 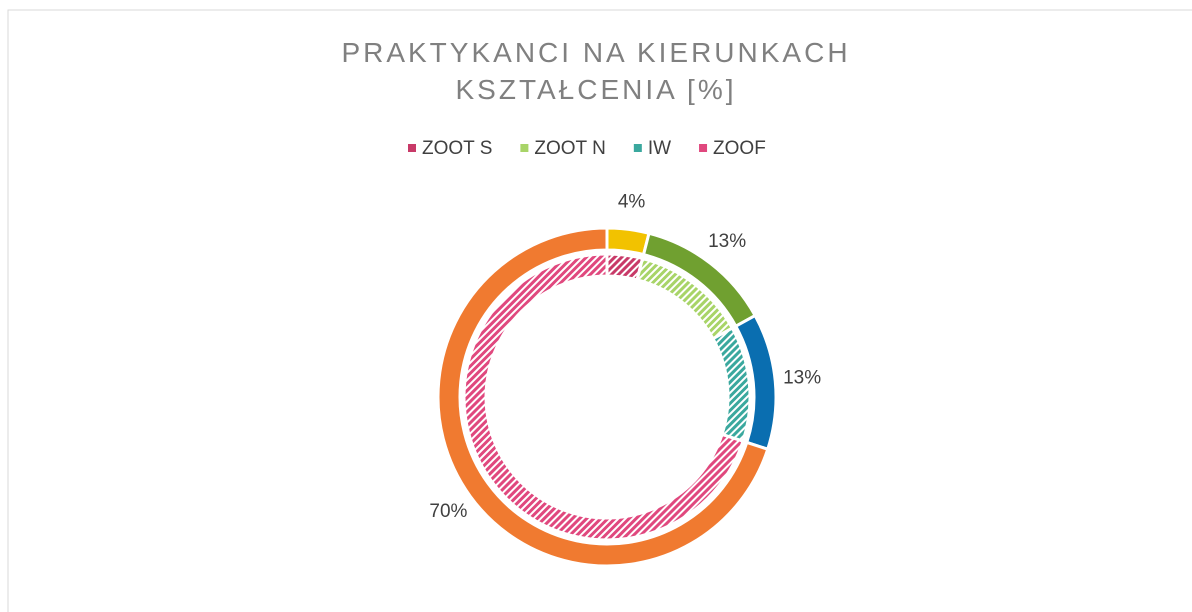 What do you see at coordinates (739, 148) in the screenshot?
I see `legend-label: ZOOF` at bounding box center [739, 148].